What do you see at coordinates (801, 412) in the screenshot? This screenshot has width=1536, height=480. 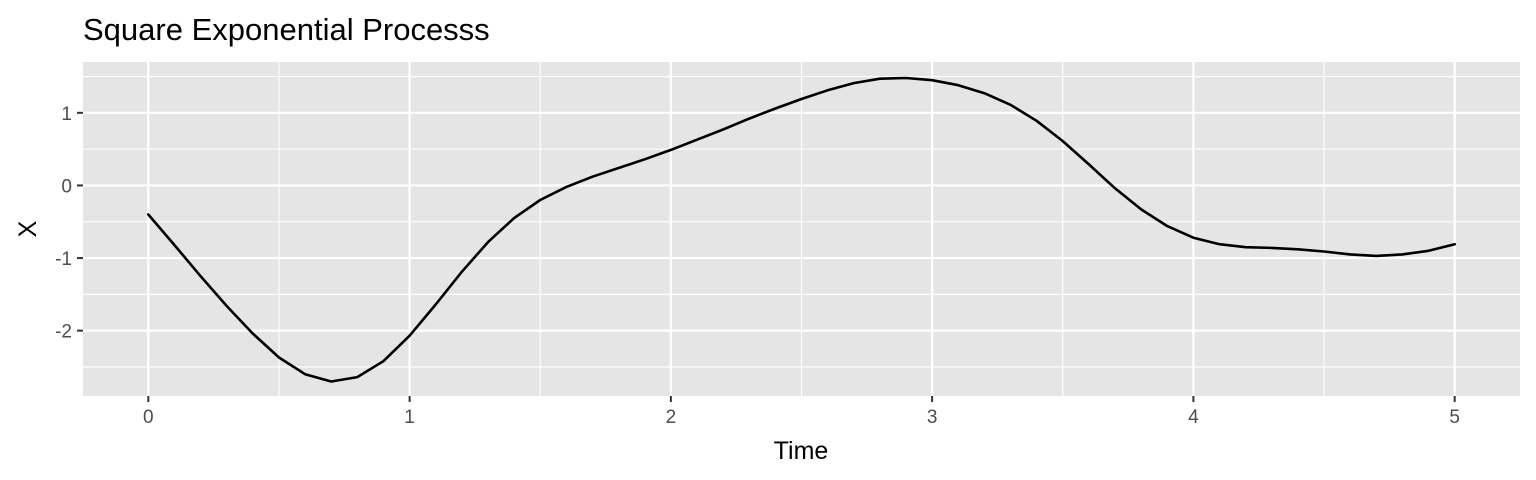 I see `x-axis: 0 1 2 3 4 5` at bounding box center [801, 412].